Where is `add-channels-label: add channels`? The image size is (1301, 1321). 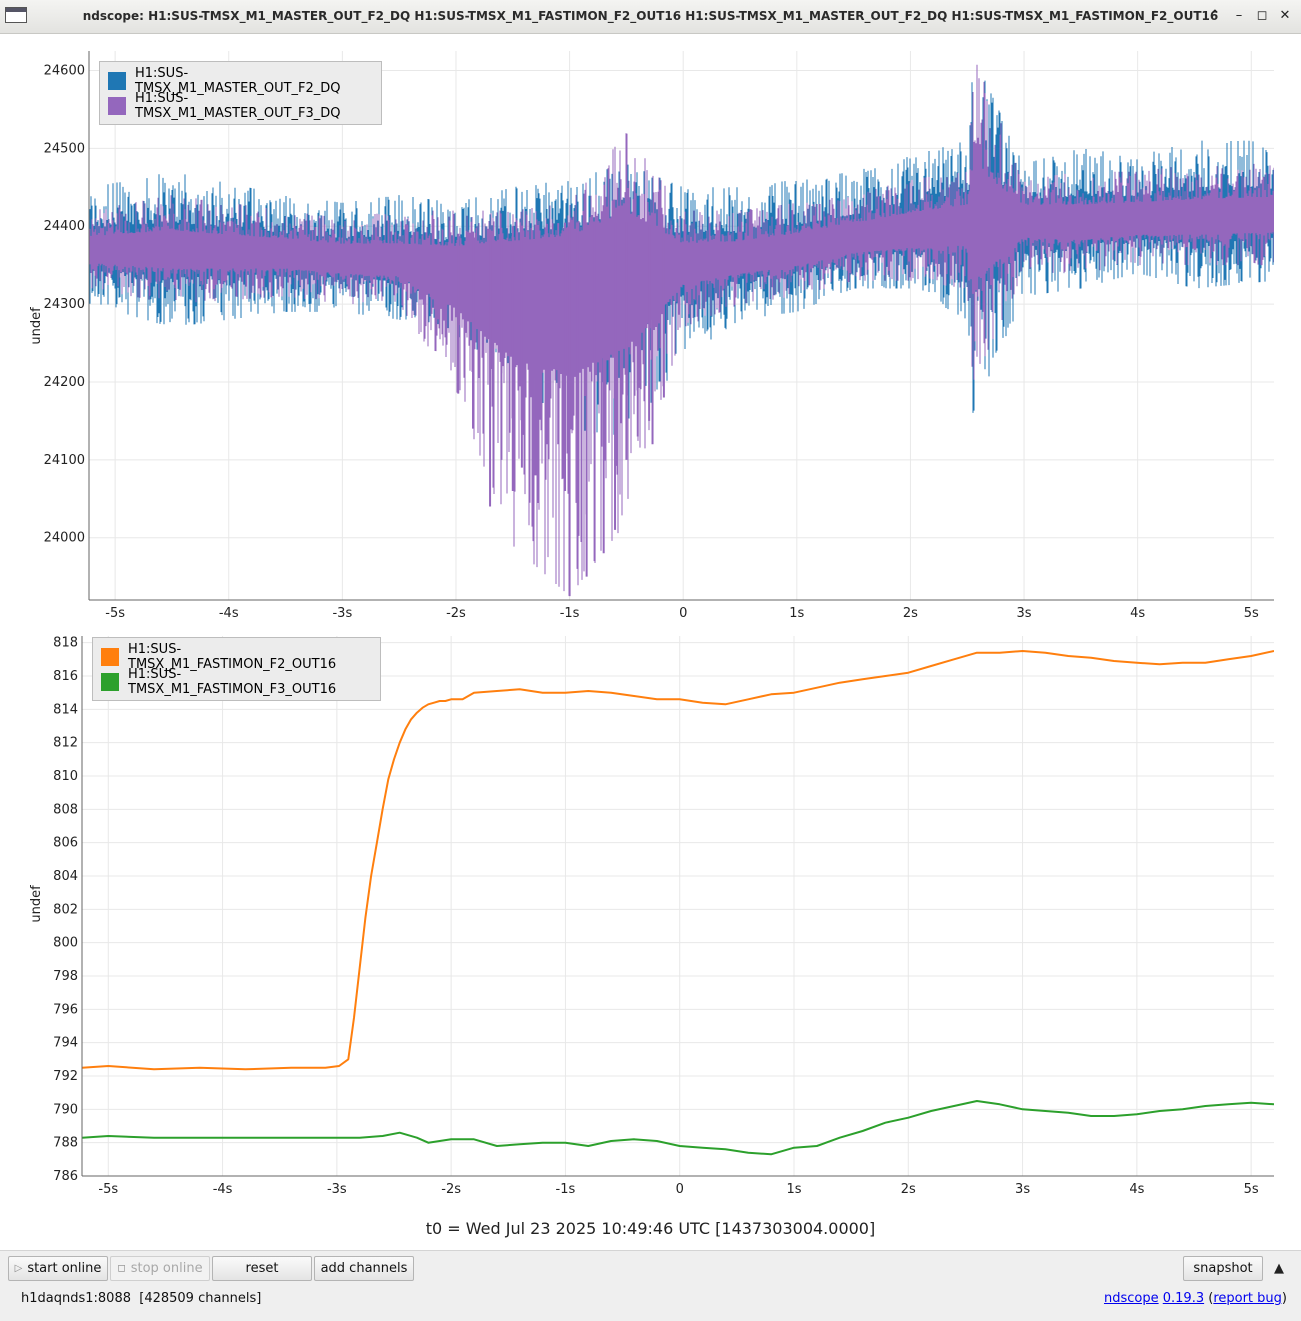
add-channels-label: add channels is located at coordinates (364, 1268).